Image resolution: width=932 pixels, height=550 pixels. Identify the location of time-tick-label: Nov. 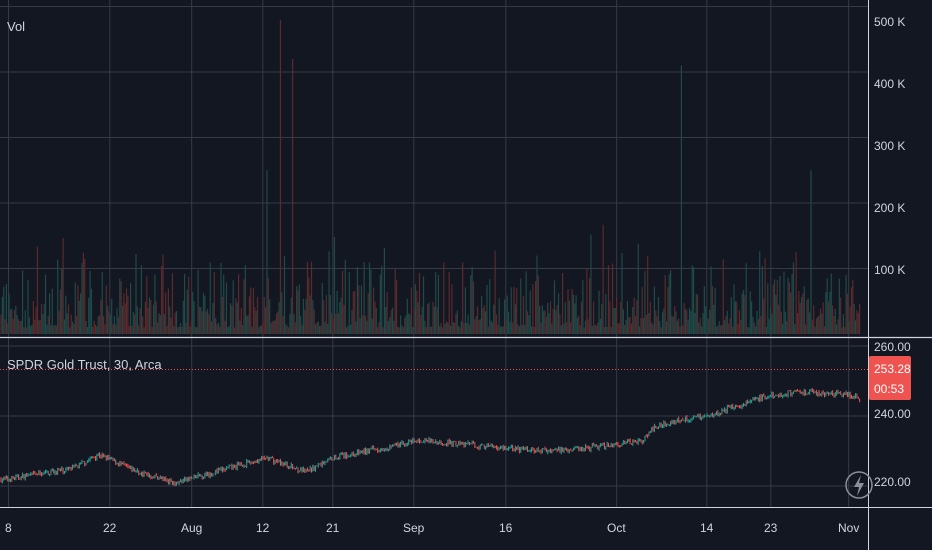
(848, 528).